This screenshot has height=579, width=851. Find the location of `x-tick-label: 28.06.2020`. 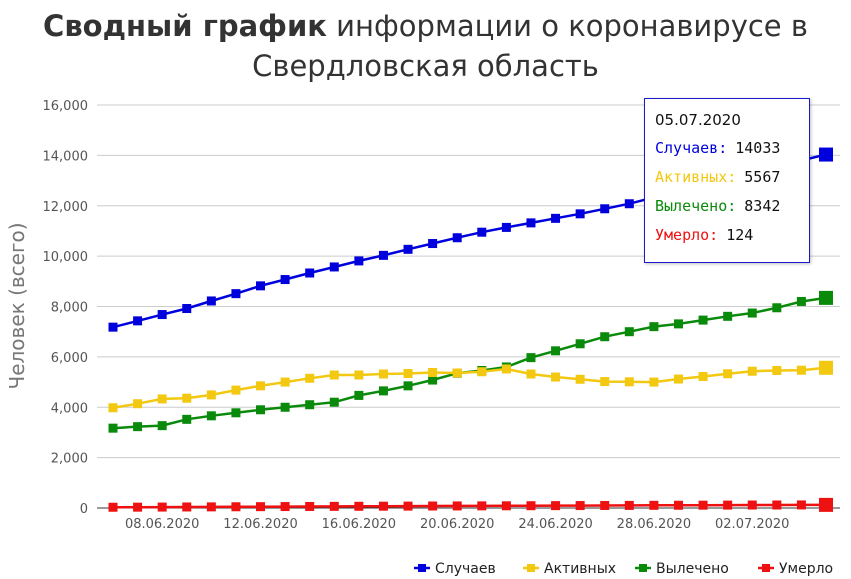

x-tick-label: 28.06.2020 is located at coordinates (654, 524).